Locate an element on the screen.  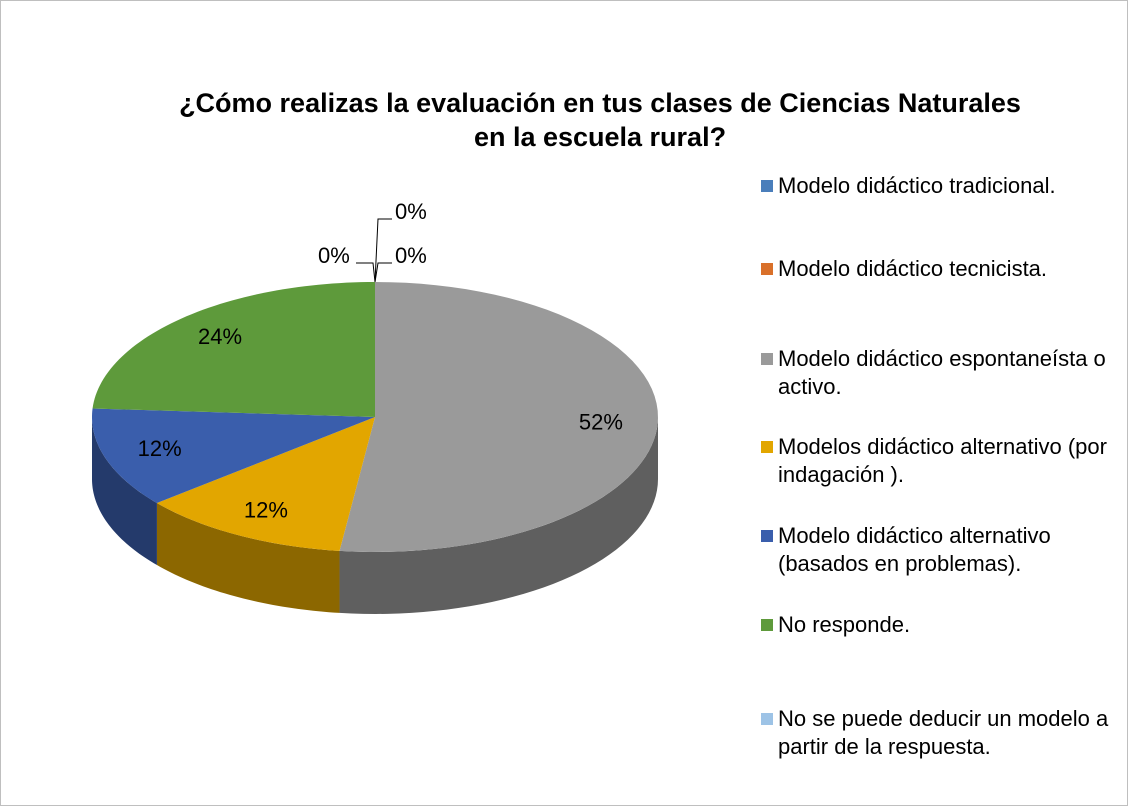
legend-item: Modelo didáctico espontaneísta o activo. is located at coordinates (944, 373).